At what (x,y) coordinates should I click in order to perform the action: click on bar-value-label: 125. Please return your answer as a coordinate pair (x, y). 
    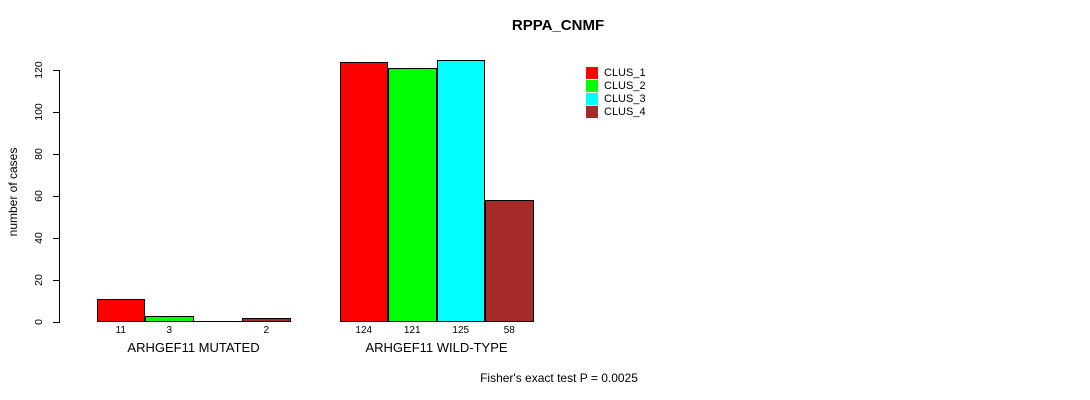
    Looking at the image, I should click on (461, 330).